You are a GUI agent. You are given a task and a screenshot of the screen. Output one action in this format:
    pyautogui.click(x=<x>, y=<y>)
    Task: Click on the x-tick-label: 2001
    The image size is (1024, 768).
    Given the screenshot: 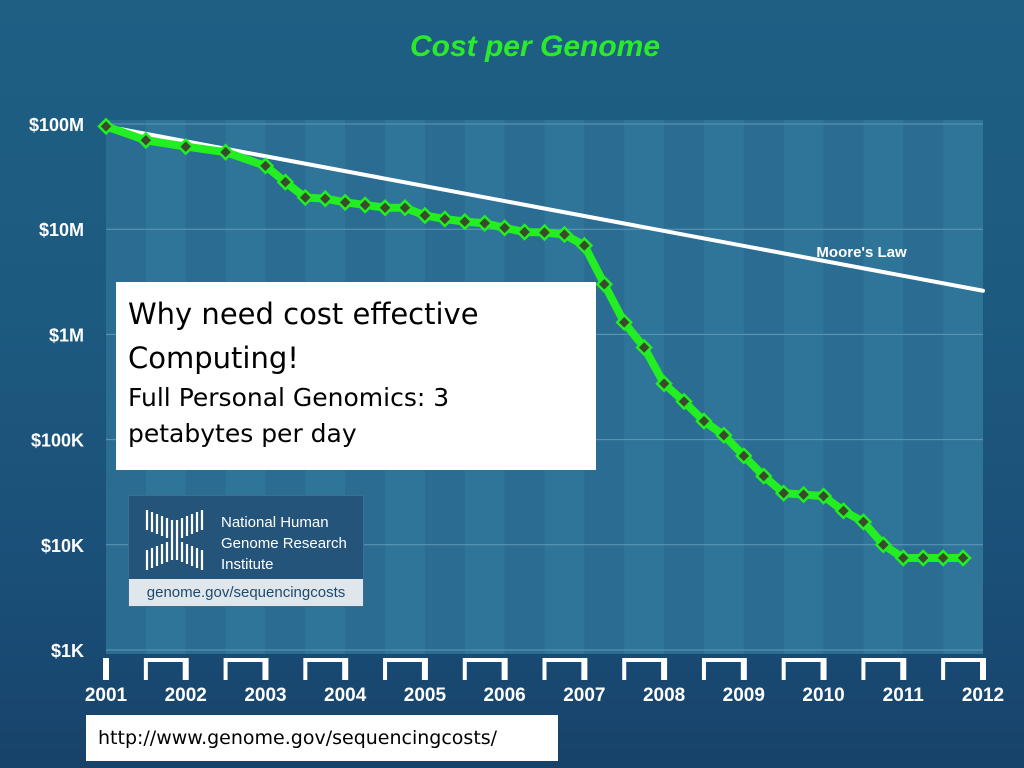 What is the action you would take?
    pyautogui.click(x=106, y=695)
    